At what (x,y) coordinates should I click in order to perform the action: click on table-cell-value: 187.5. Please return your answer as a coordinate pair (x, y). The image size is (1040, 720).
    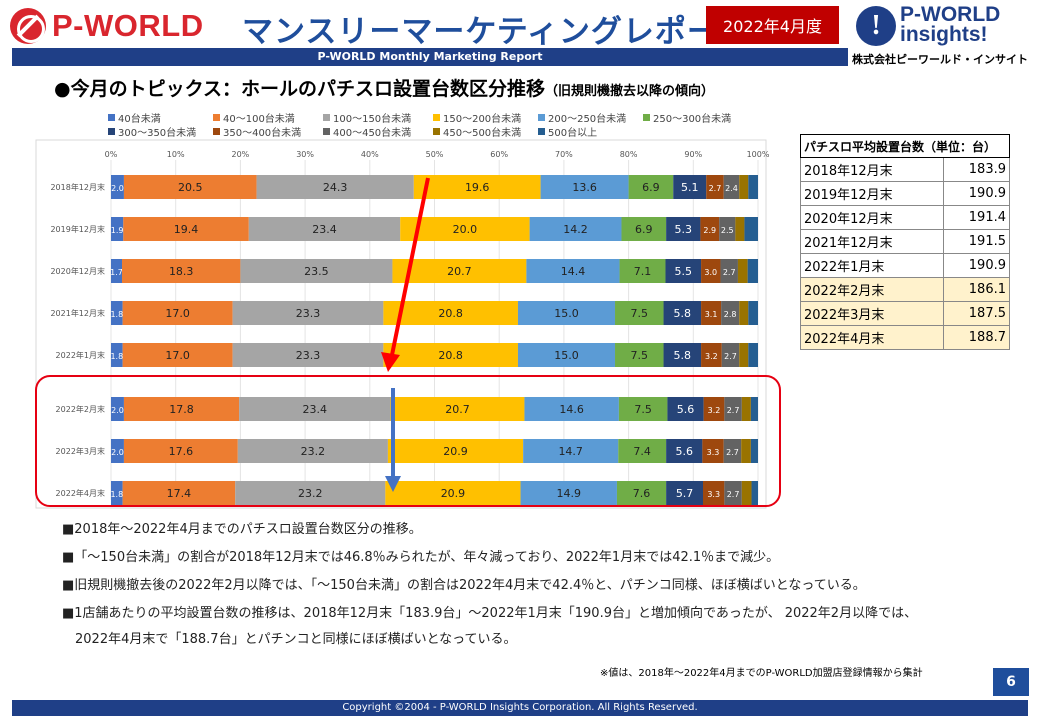
    Looking at the image, I should click on (976, 313).